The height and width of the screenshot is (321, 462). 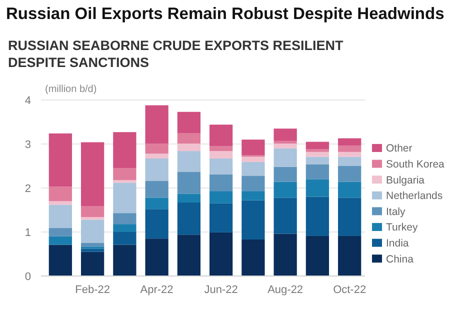 What do you see at coordinates (27, 144) in the screenshot?
I see `y-tick-label: 3` at bounding box center [27, 144].